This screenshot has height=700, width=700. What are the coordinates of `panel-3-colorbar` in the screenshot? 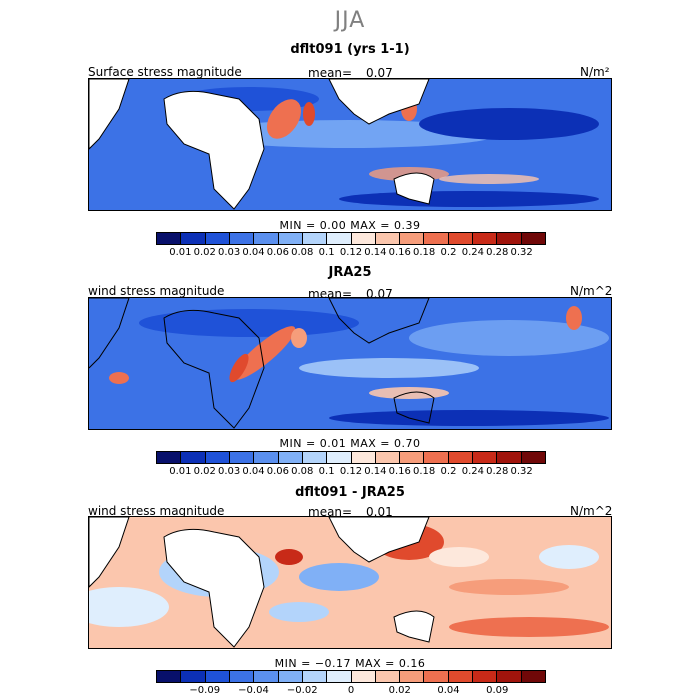 It's located at (351, 676).